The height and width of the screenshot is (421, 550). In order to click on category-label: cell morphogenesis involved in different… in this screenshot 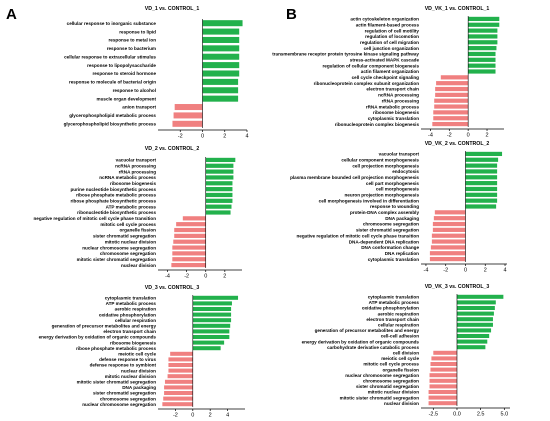, I will do `click(369, 200)`.